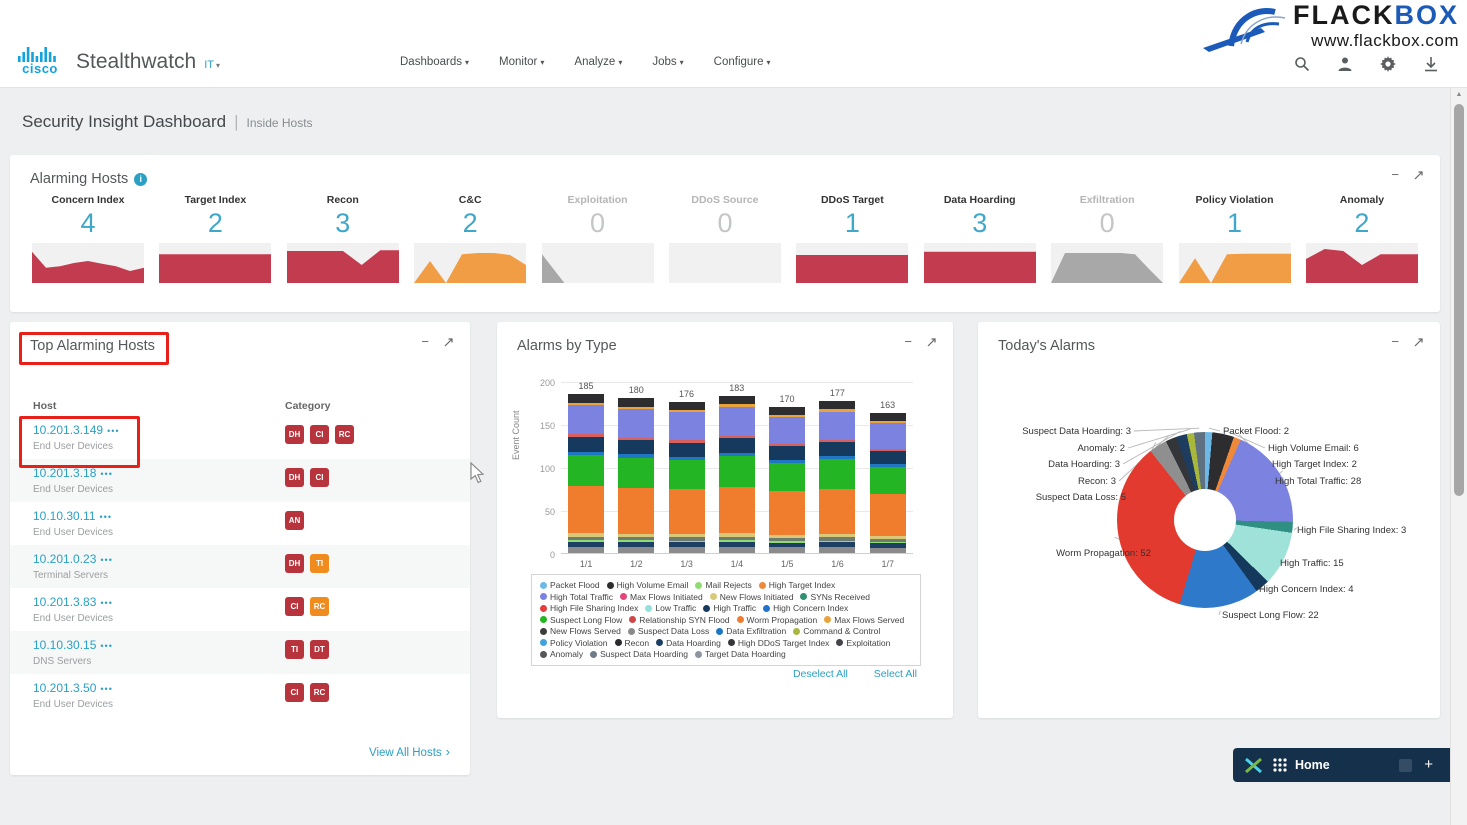 This screenshot has height=825, width=1467. Describe the element at coordinates (574, 643) in the screenshot. I see `legend-item: Policy Violation` at that location.